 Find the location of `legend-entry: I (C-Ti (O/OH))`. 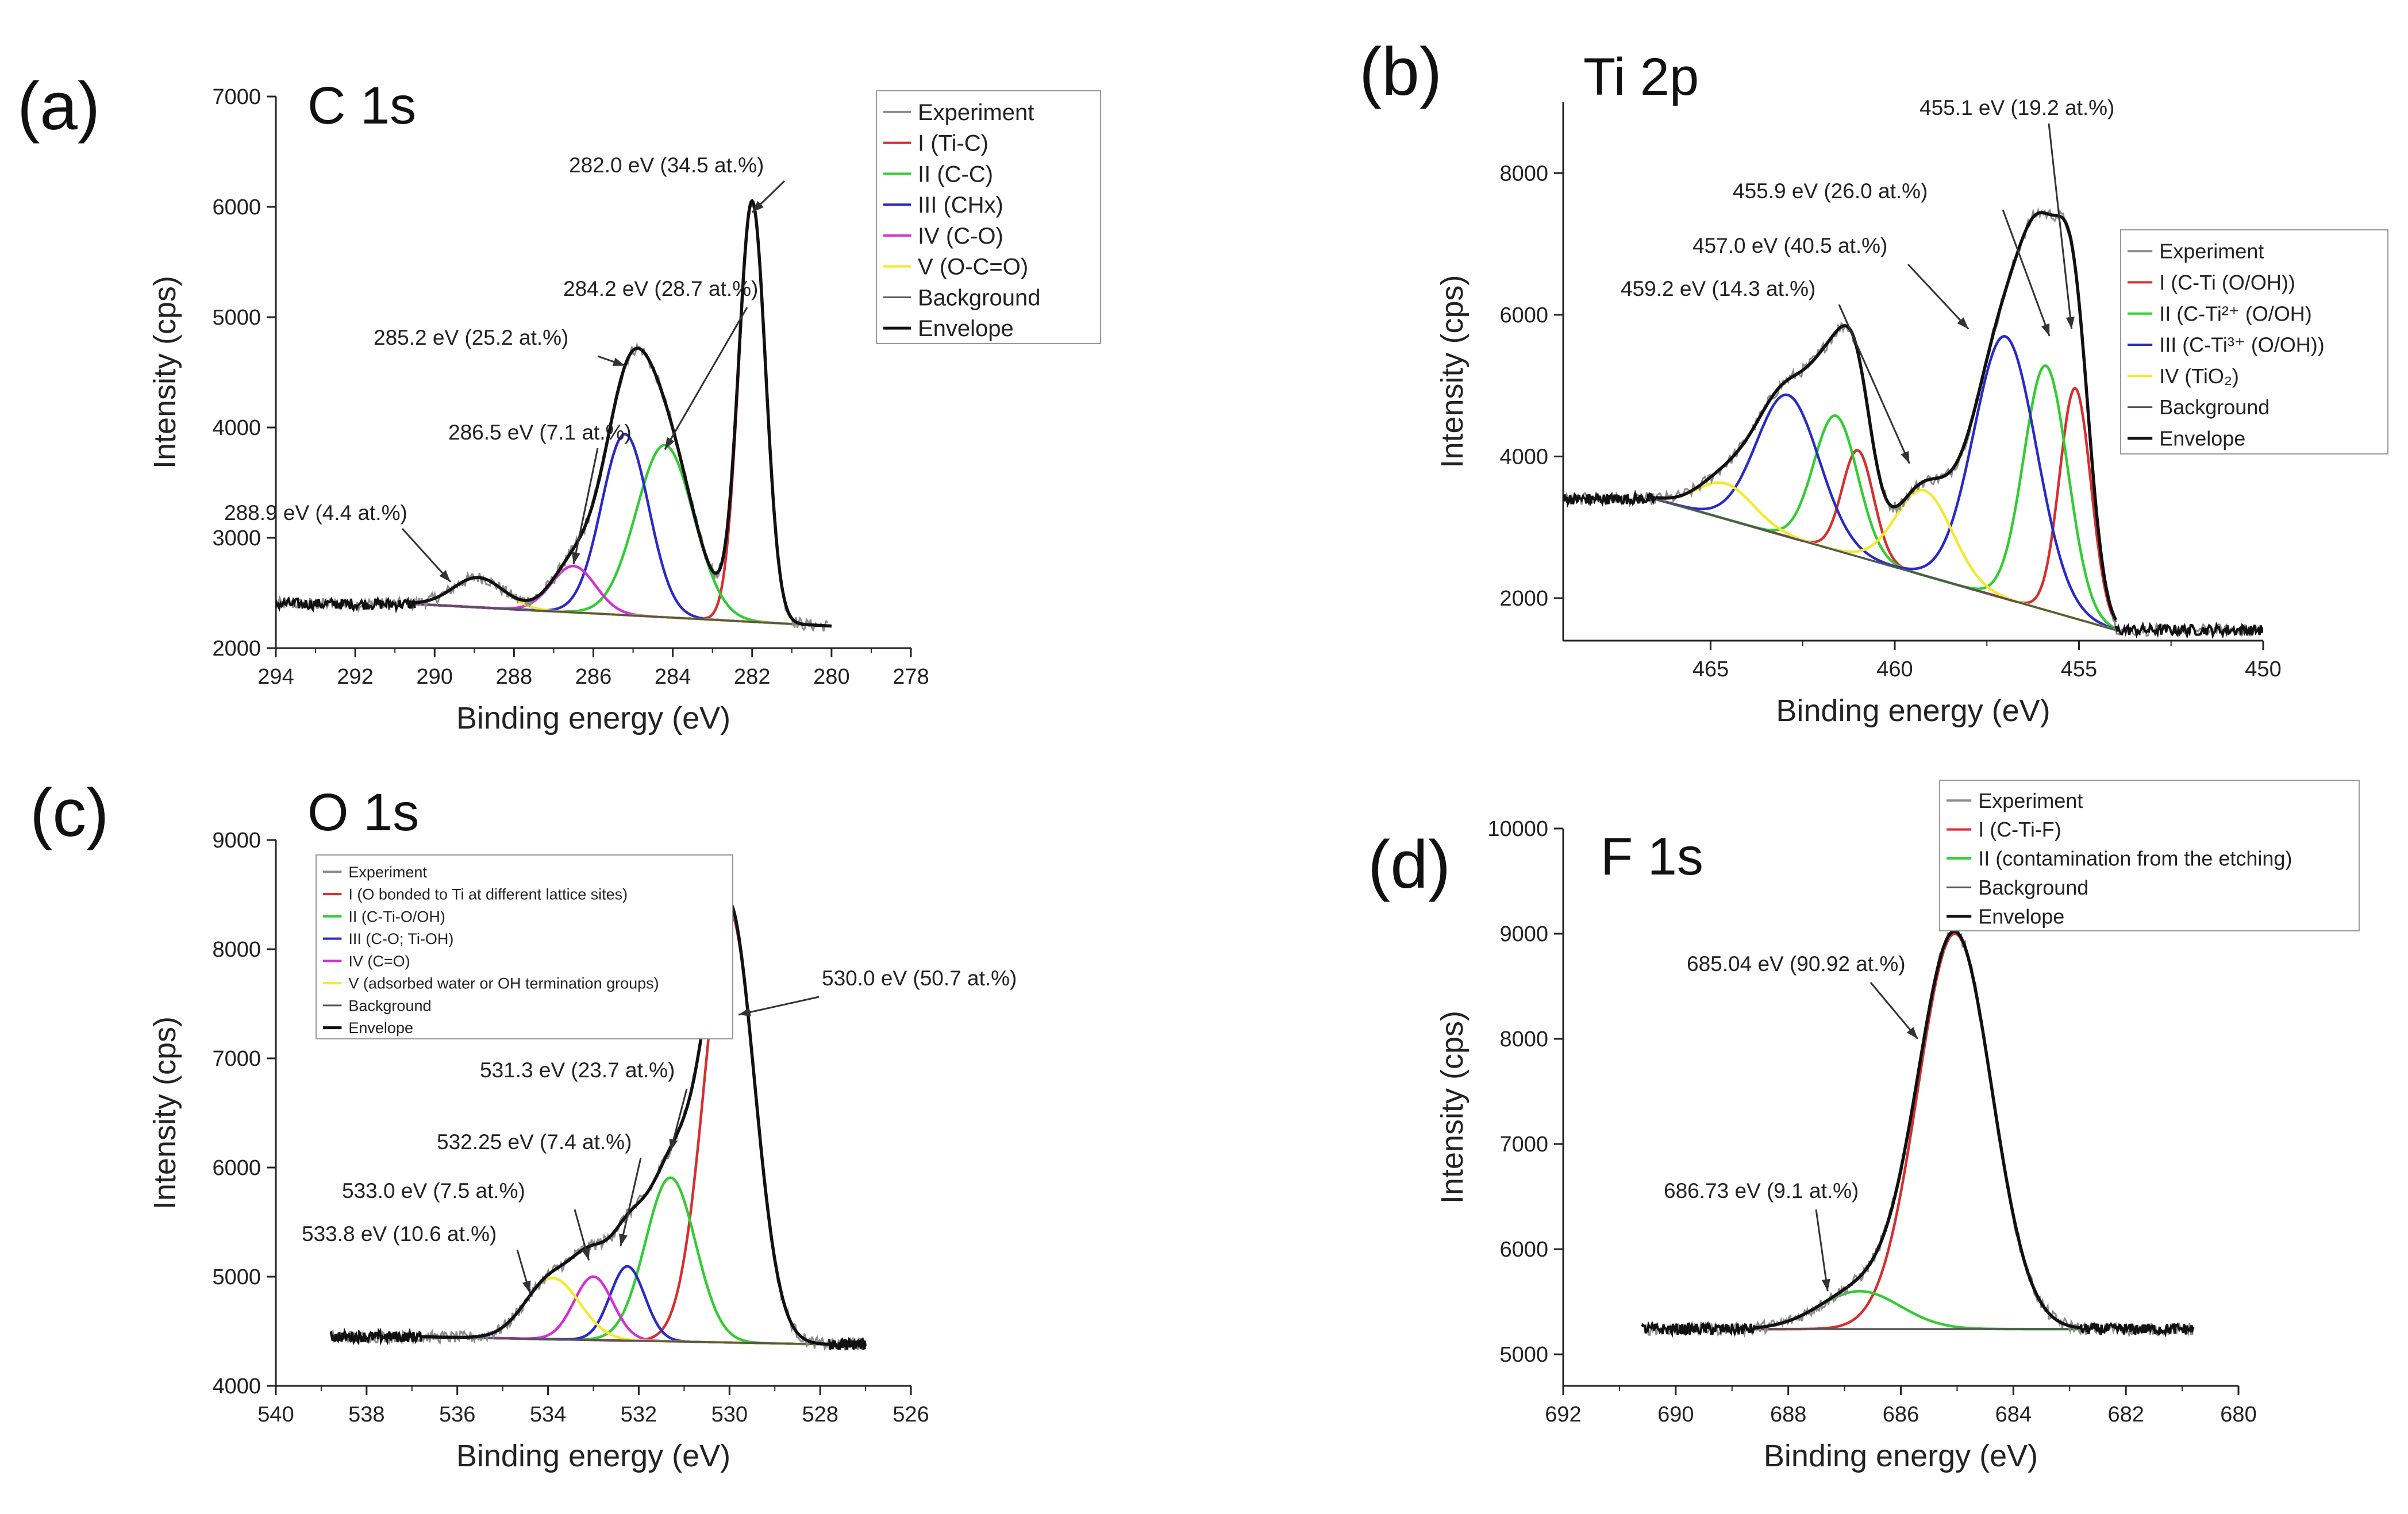

legend-entry: I (C-Ti (O/OH)) is located at coordinates (2227, 282).